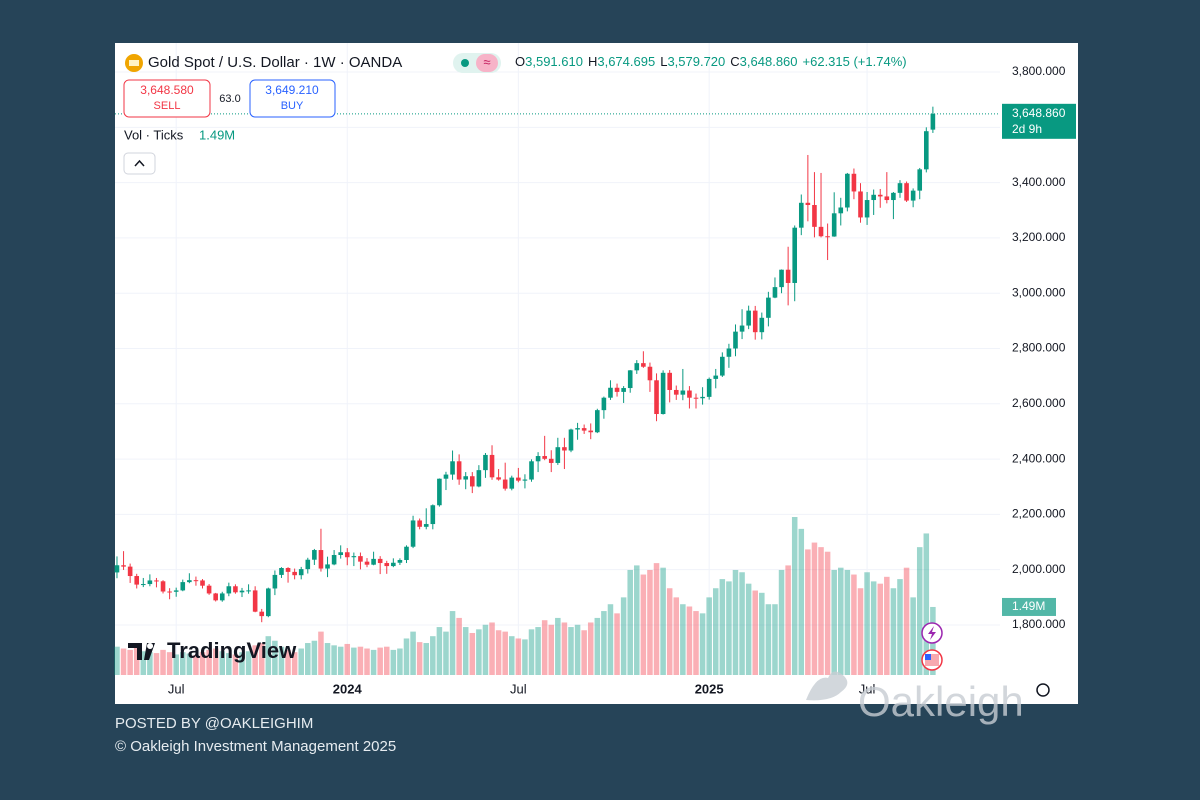  What do you see at coordinates (139, 163) in the screenshot?
I see `collapse-button` at bounding box center [139, 163].